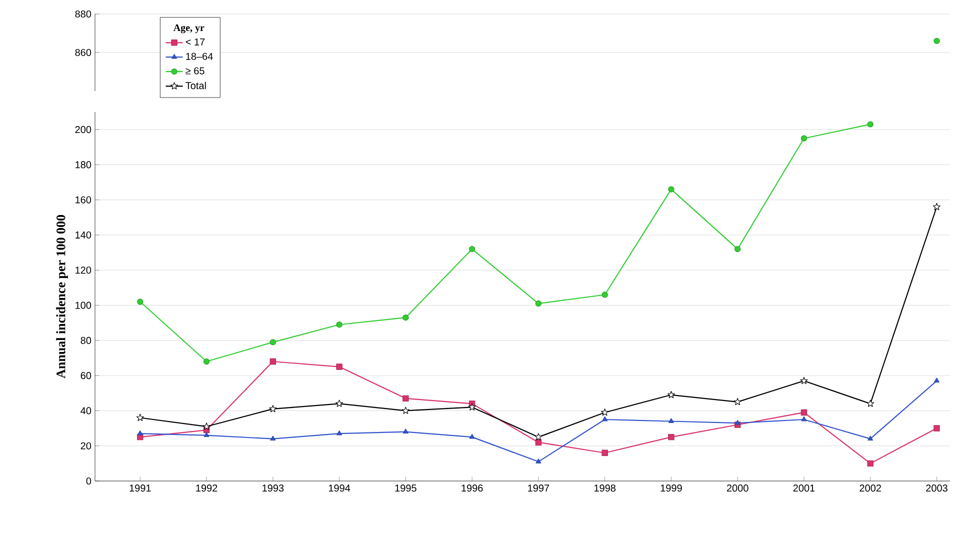 The image size is (958, 549). What do you see at coordinates (405, 488) in the screenshot?
I see `x-tick-label: 1995` at bounding box center [405, 488].